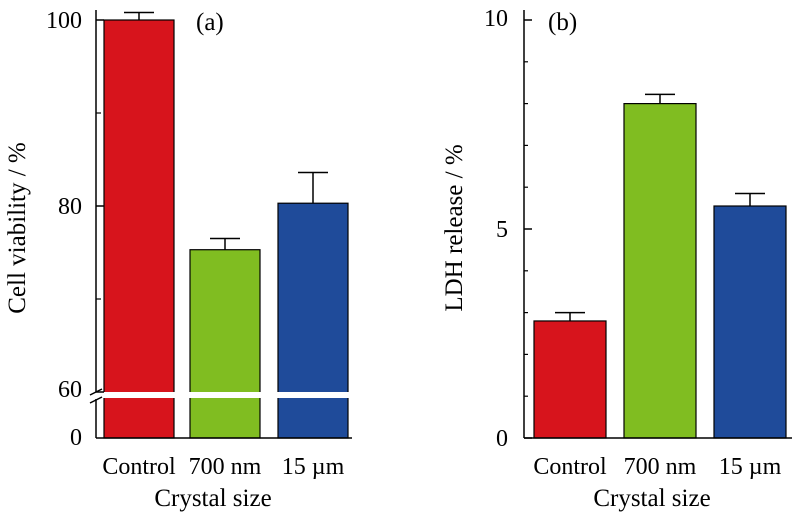 The image size is (800, 521). What do you see at coordinates (76, 438) in the screenshot?
I see `panel-a-y-tick-label: 0` at bounding box center [76, 438].